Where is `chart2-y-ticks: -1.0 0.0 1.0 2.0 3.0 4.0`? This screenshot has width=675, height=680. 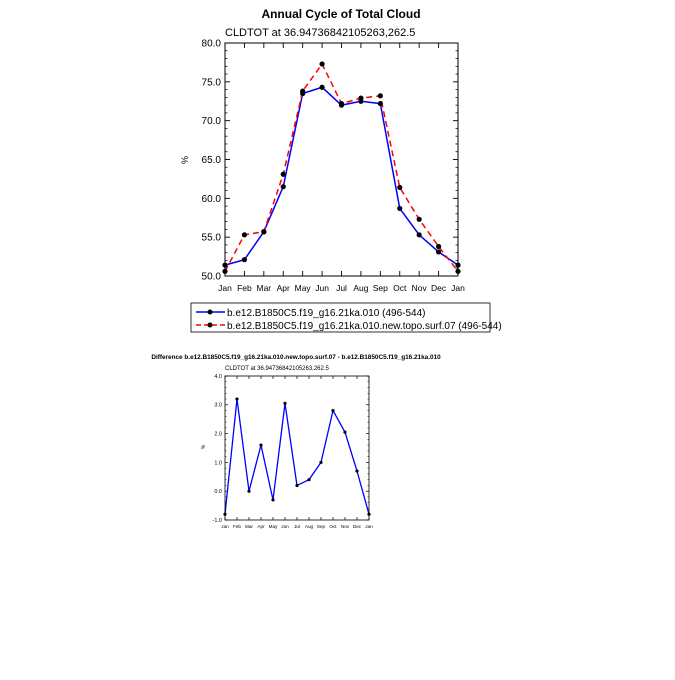
chart2-y-ticks: -1.0 0.0 1.0 2.0 3.0 4.0 is located at coordinates (291, 449).